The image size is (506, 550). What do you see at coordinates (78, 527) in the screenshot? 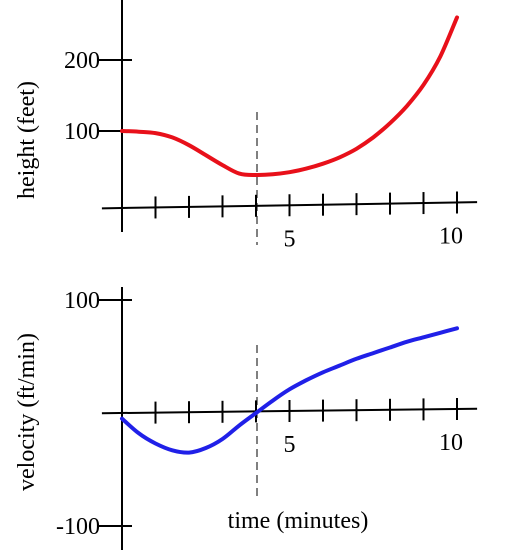
I see `y-tick-label-velocity--100: -100` at bounding box center [78, 527].